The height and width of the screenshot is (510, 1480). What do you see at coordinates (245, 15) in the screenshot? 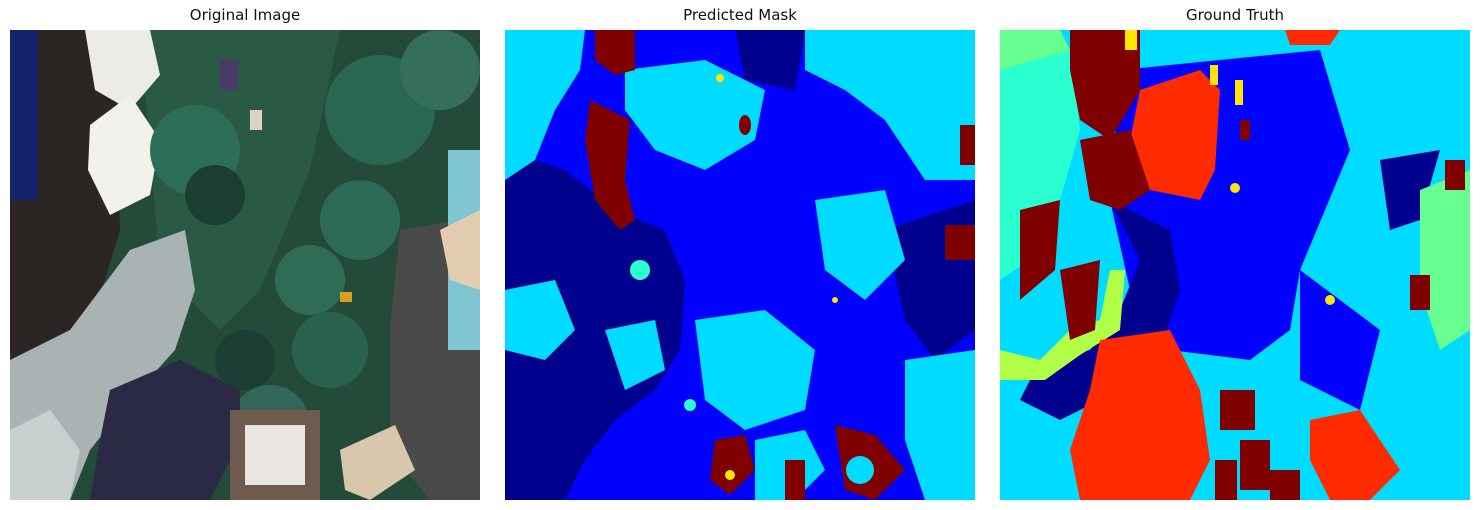
I see `panel-title-original: Original Image` at bounding box center [245, 15].